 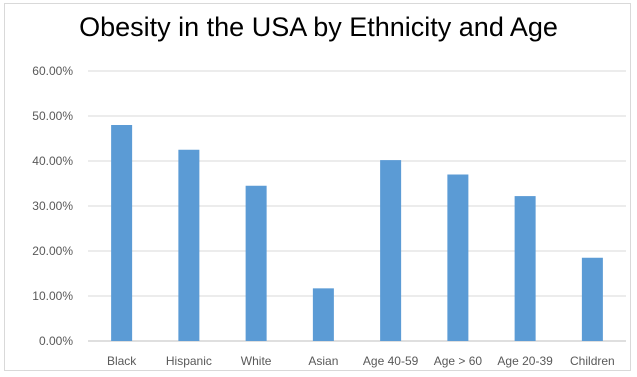 I want to click on y-tick-label: 10.00%, so click(x=52, y=296).